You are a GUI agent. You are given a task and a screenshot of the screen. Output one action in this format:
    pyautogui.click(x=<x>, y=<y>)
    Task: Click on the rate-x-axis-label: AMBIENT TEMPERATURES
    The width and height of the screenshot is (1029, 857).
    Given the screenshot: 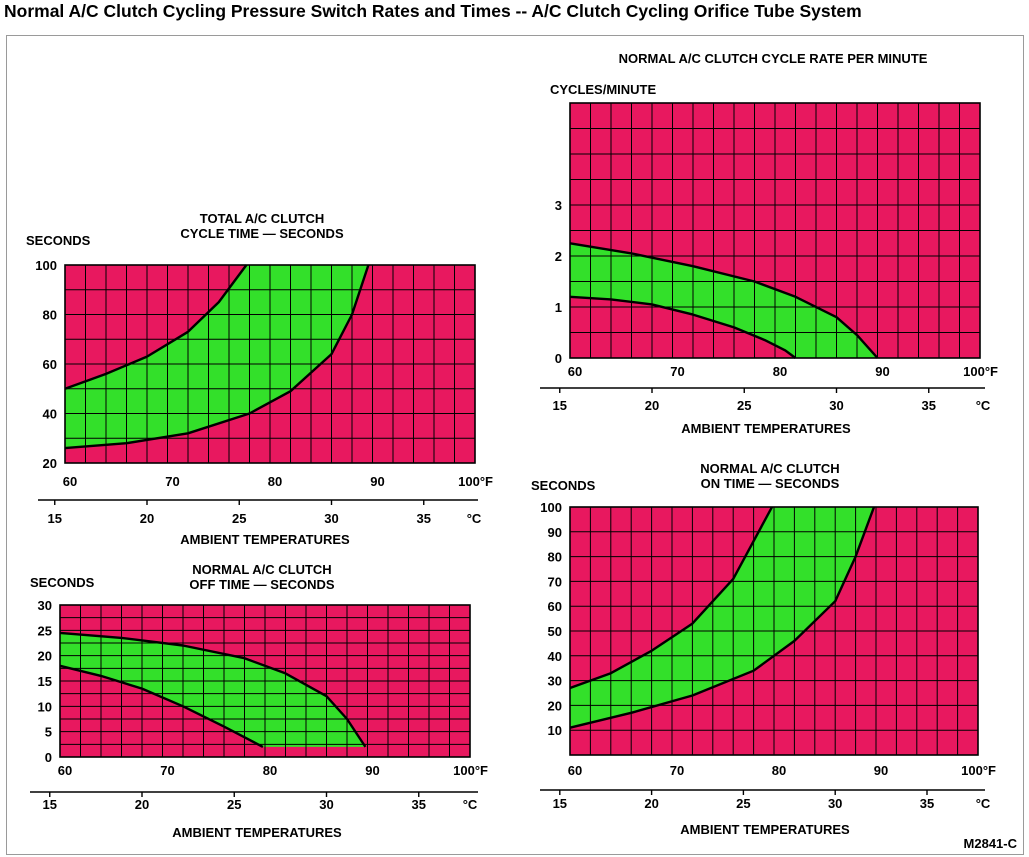 What is the action you would take?
    pyautogui.click(x=766, y=428)
    